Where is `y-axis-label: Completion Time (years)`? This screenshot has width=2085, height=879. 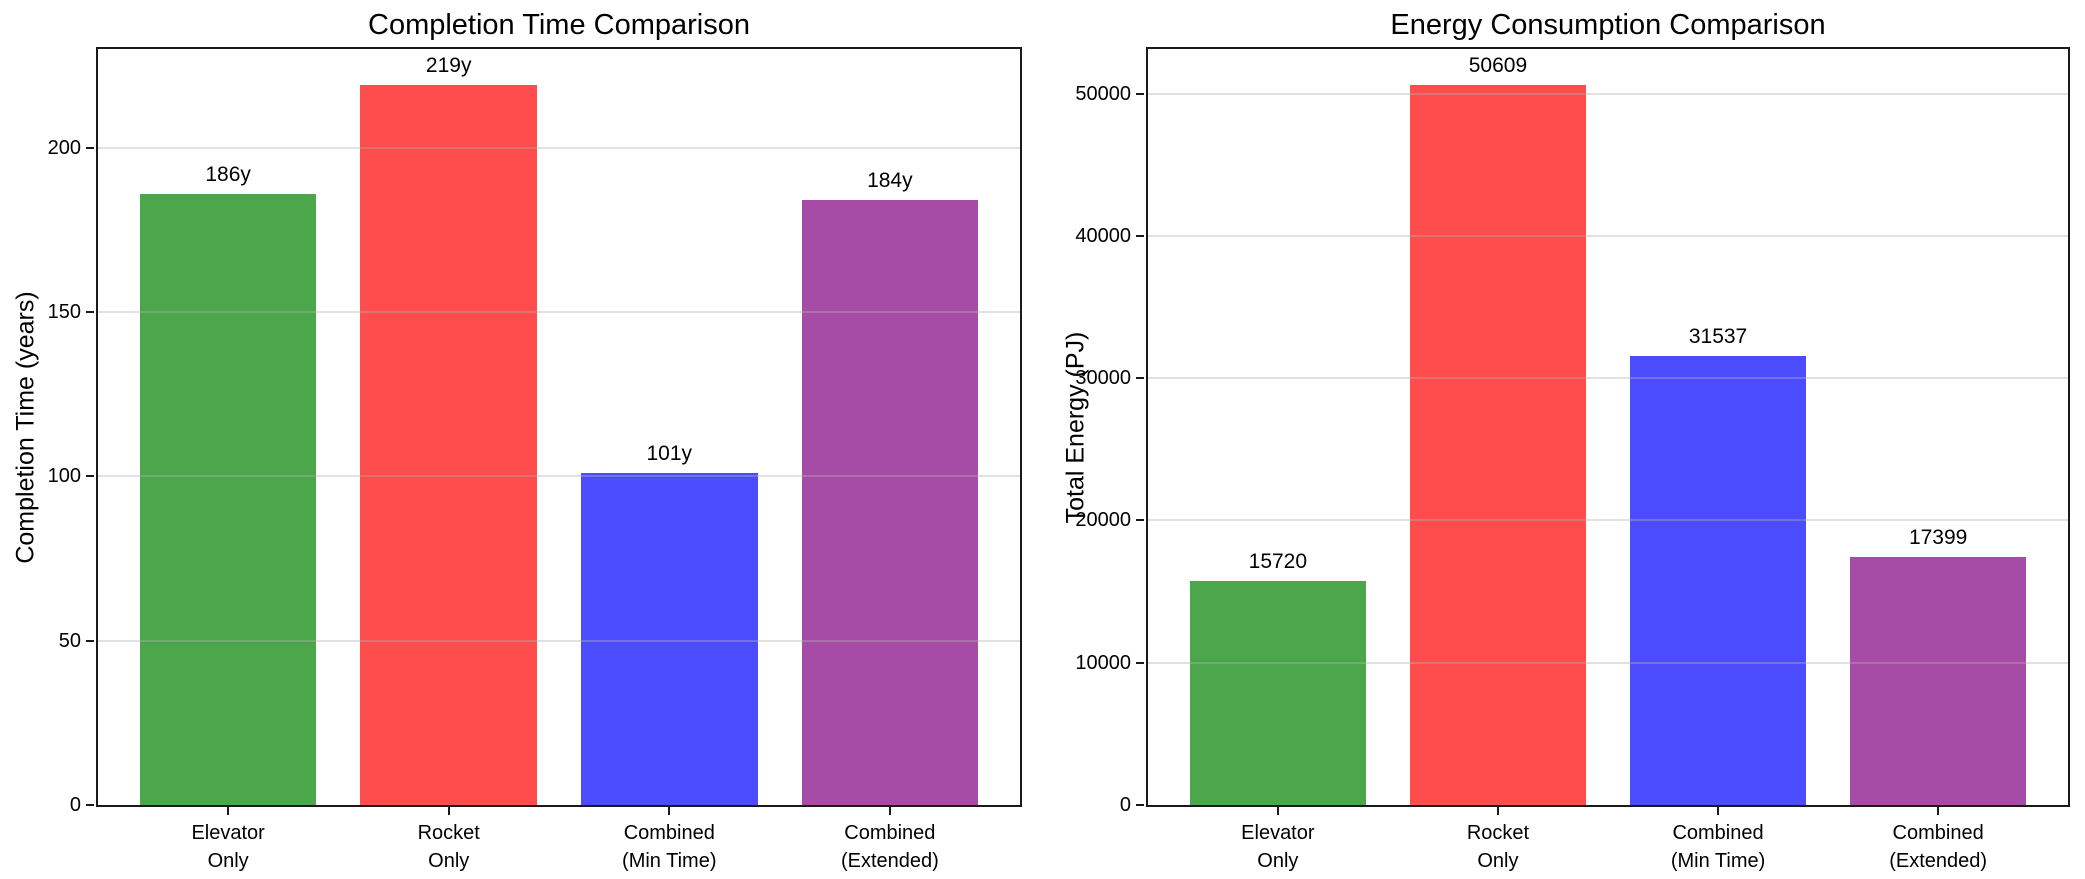
y-axis-label: Completion Time (years) is located at coordinates (25, 427).